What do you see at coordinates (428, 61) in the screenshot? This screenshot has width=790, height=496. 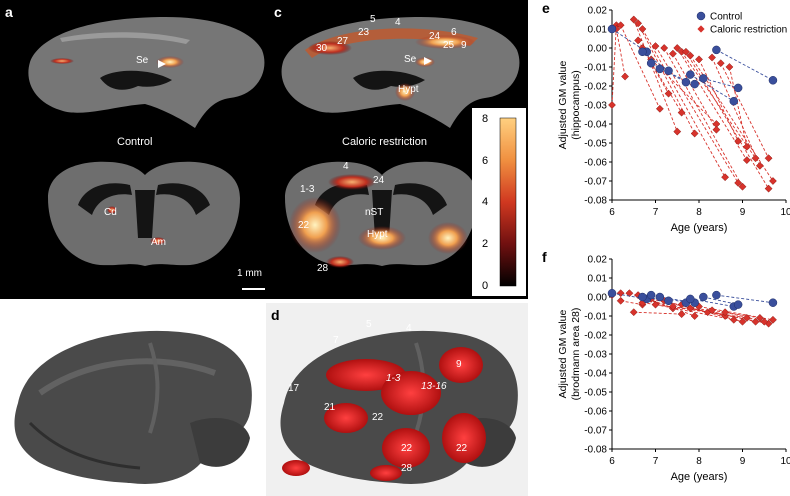 I see `se-arrowhead` at bounding box center [428, 61].